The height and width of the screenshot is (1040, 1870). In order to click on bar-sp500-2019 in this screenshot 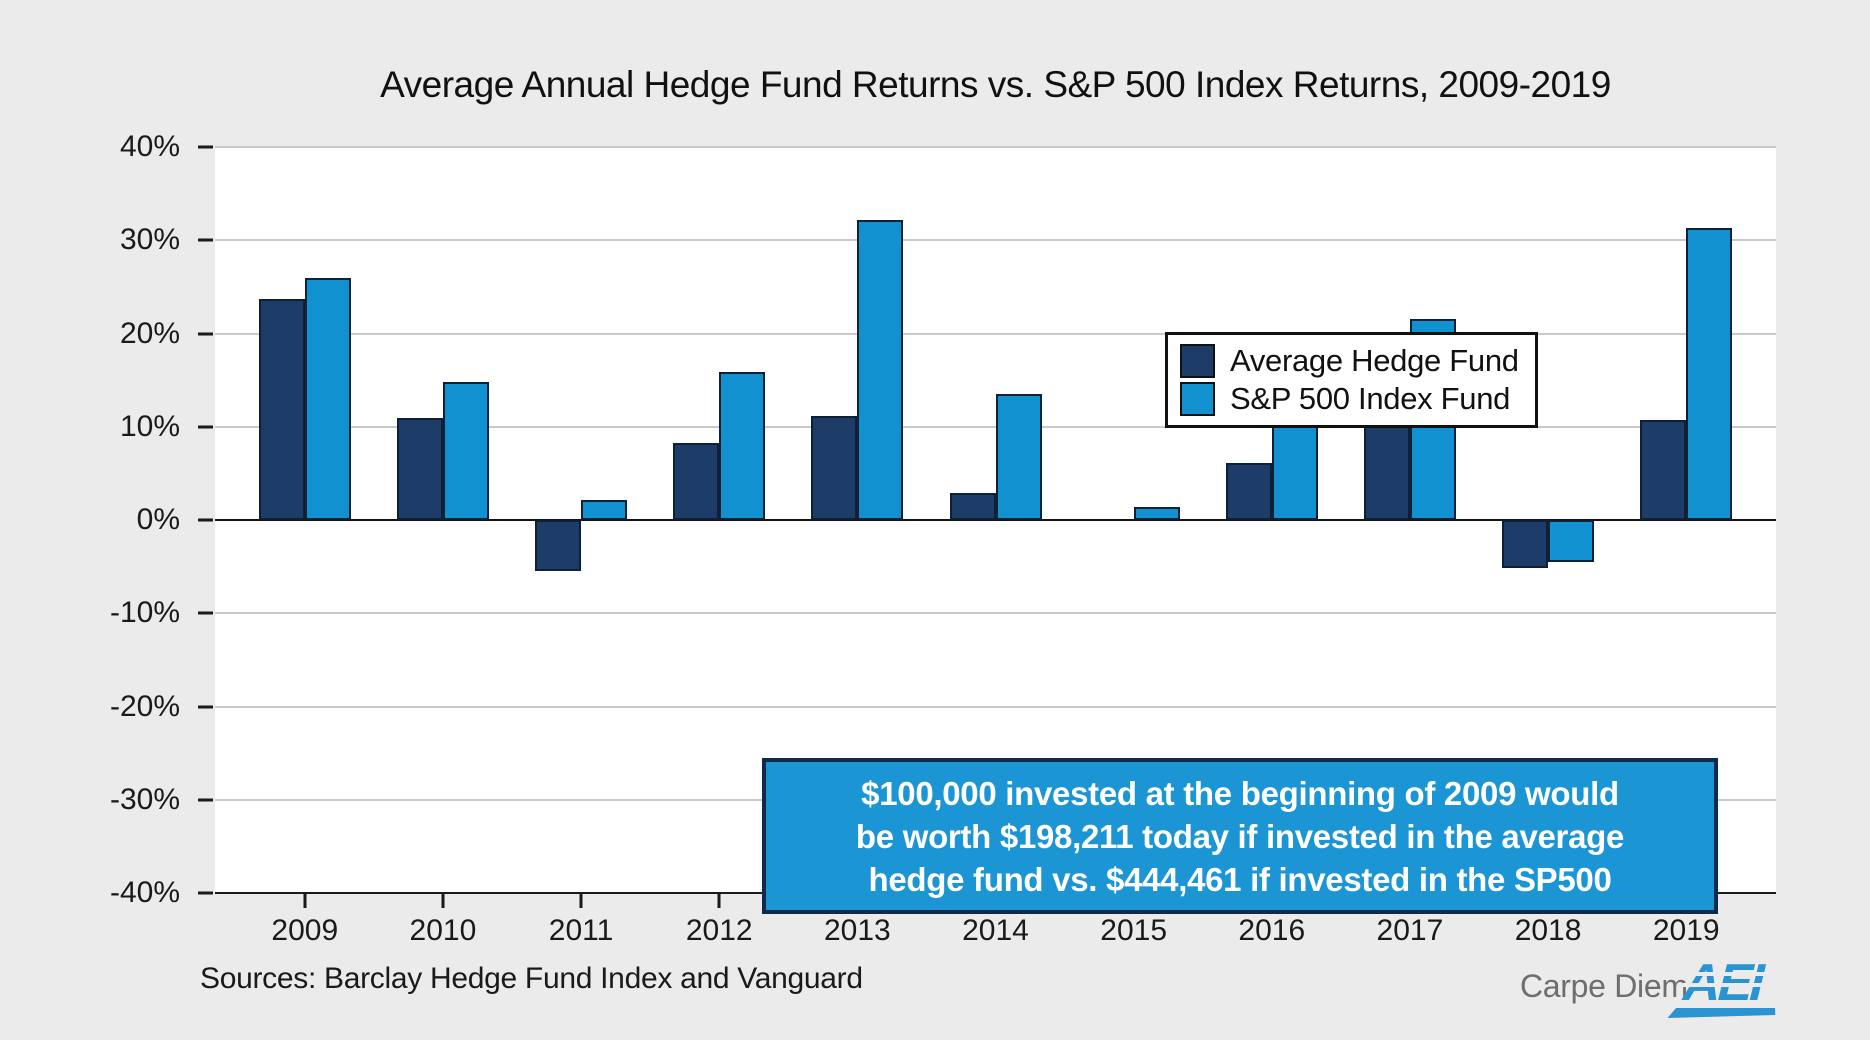, I will do `click(1709, 374)`.